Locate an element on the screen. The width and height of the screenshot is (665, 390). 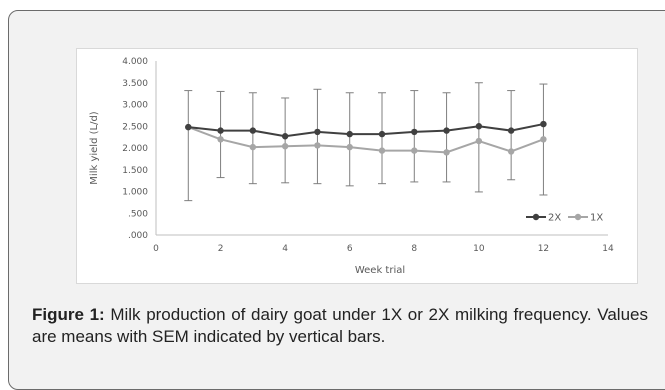
x-tick-label: 2 is located at coordinates (221, 249).